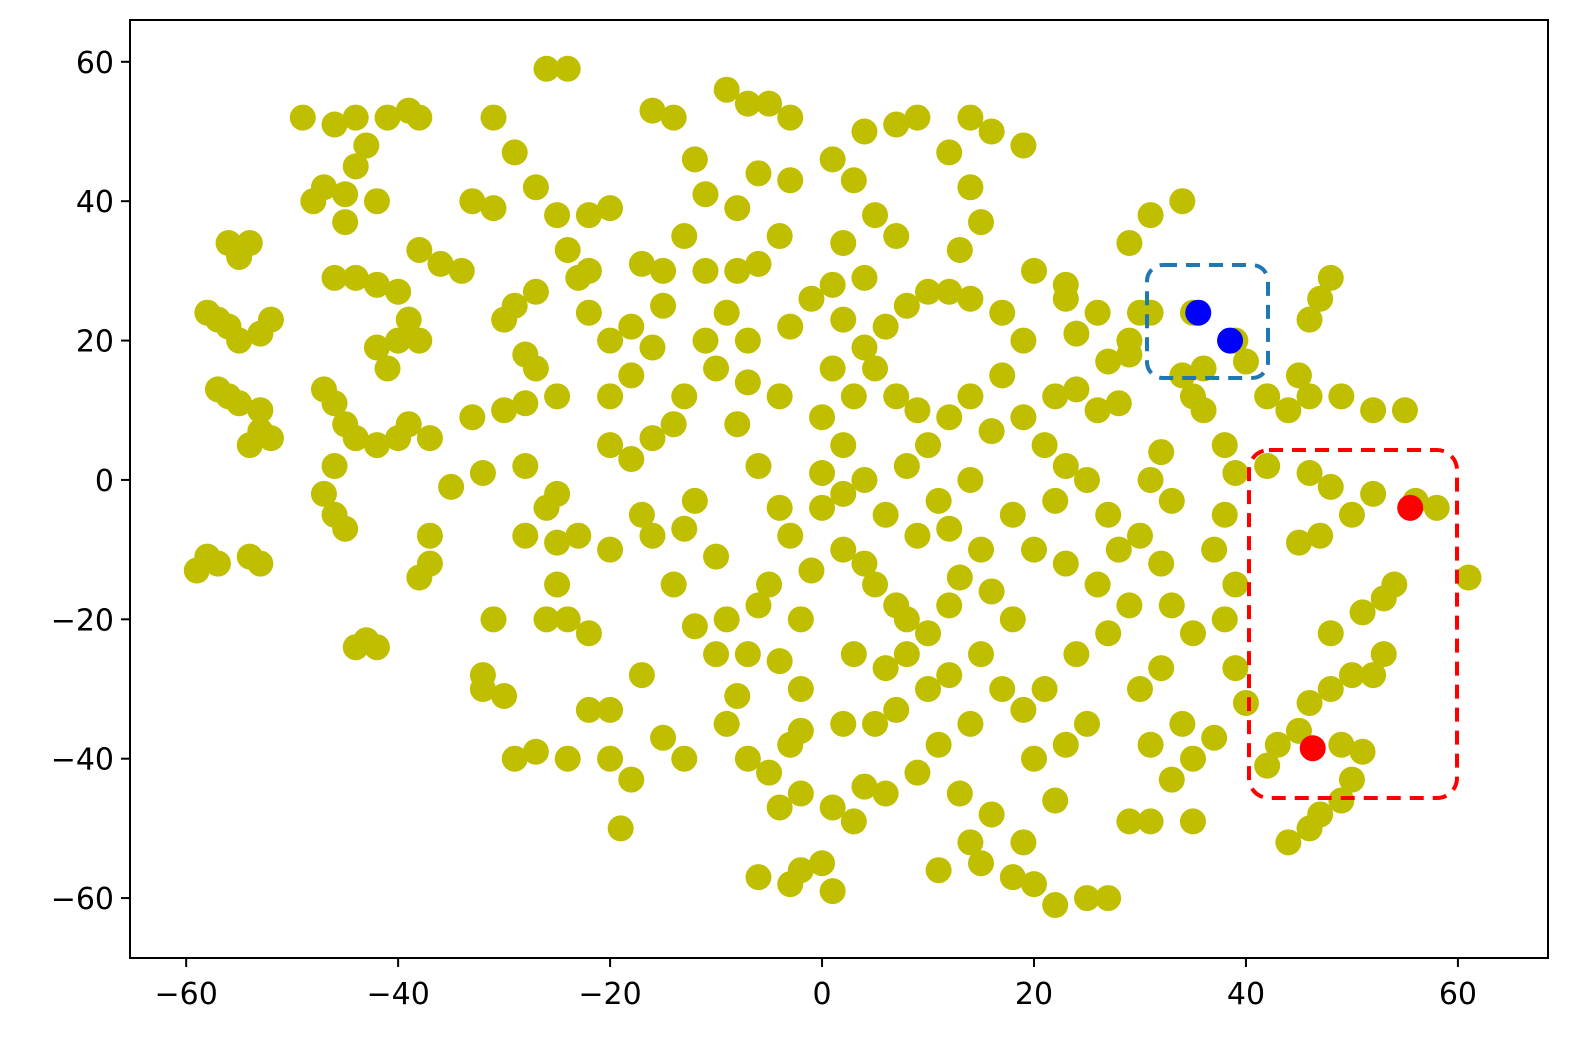  What do you see at coordinates (82, 620) in the screenshot?
I see `y-tick-label: −20` at bounding box center [82, 620].